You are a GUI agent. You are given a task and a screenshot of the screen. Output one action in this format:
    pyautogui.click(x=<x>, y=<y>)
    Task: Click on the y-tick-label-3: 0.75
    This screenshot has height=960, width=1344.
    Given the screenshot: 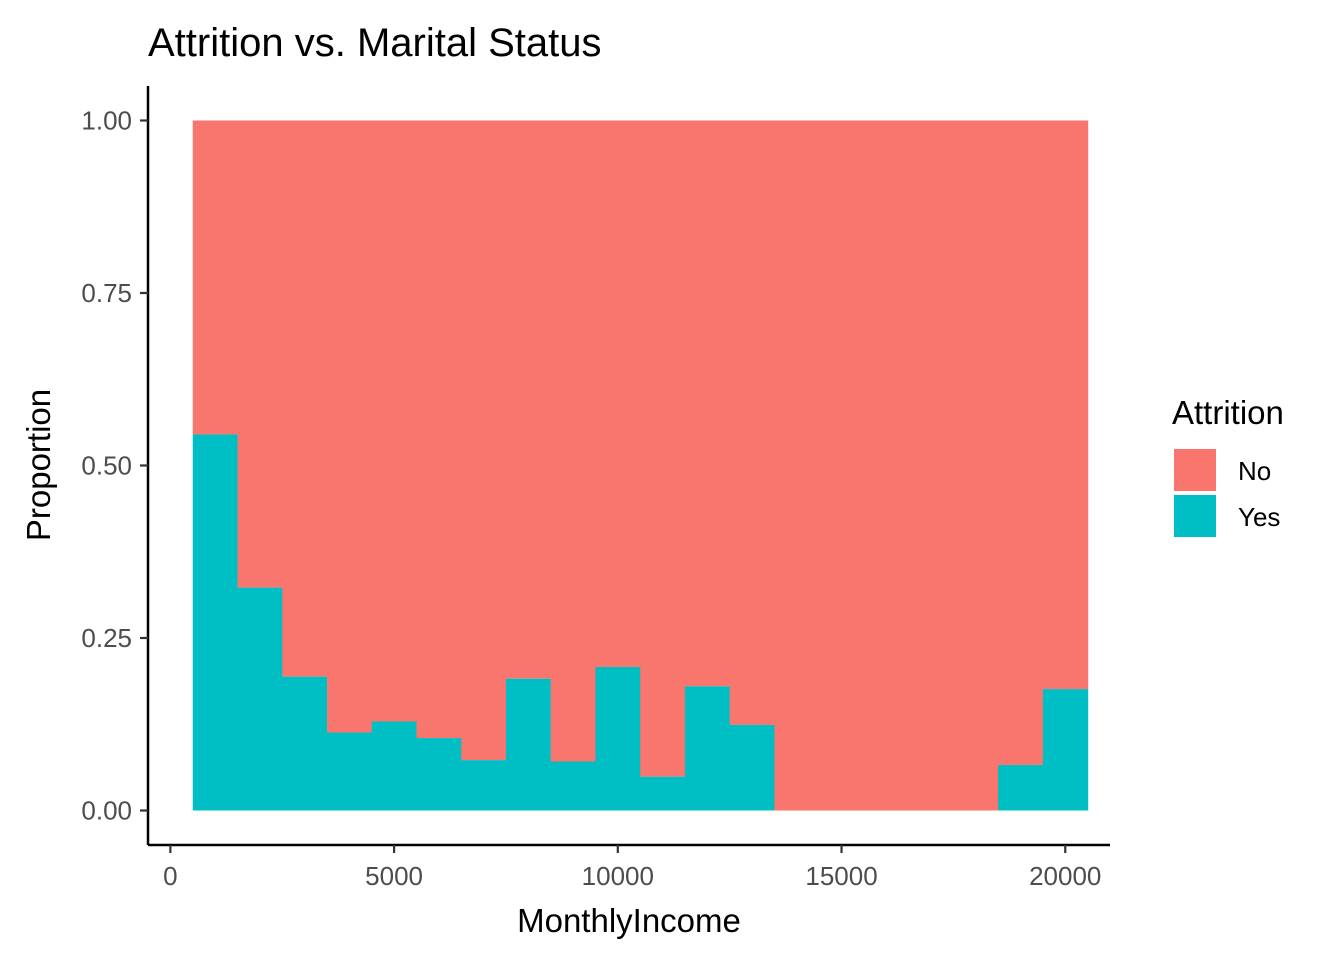 What is the action you would take?
    pyautogui.click(x=106, y=293)
    